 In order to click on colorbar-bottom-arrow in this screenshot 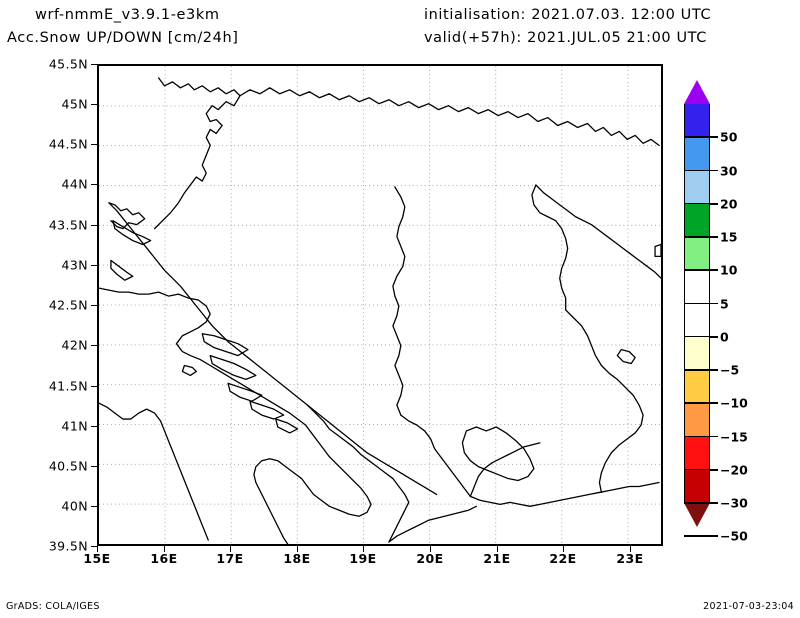, I will do `click(697, 515)`.